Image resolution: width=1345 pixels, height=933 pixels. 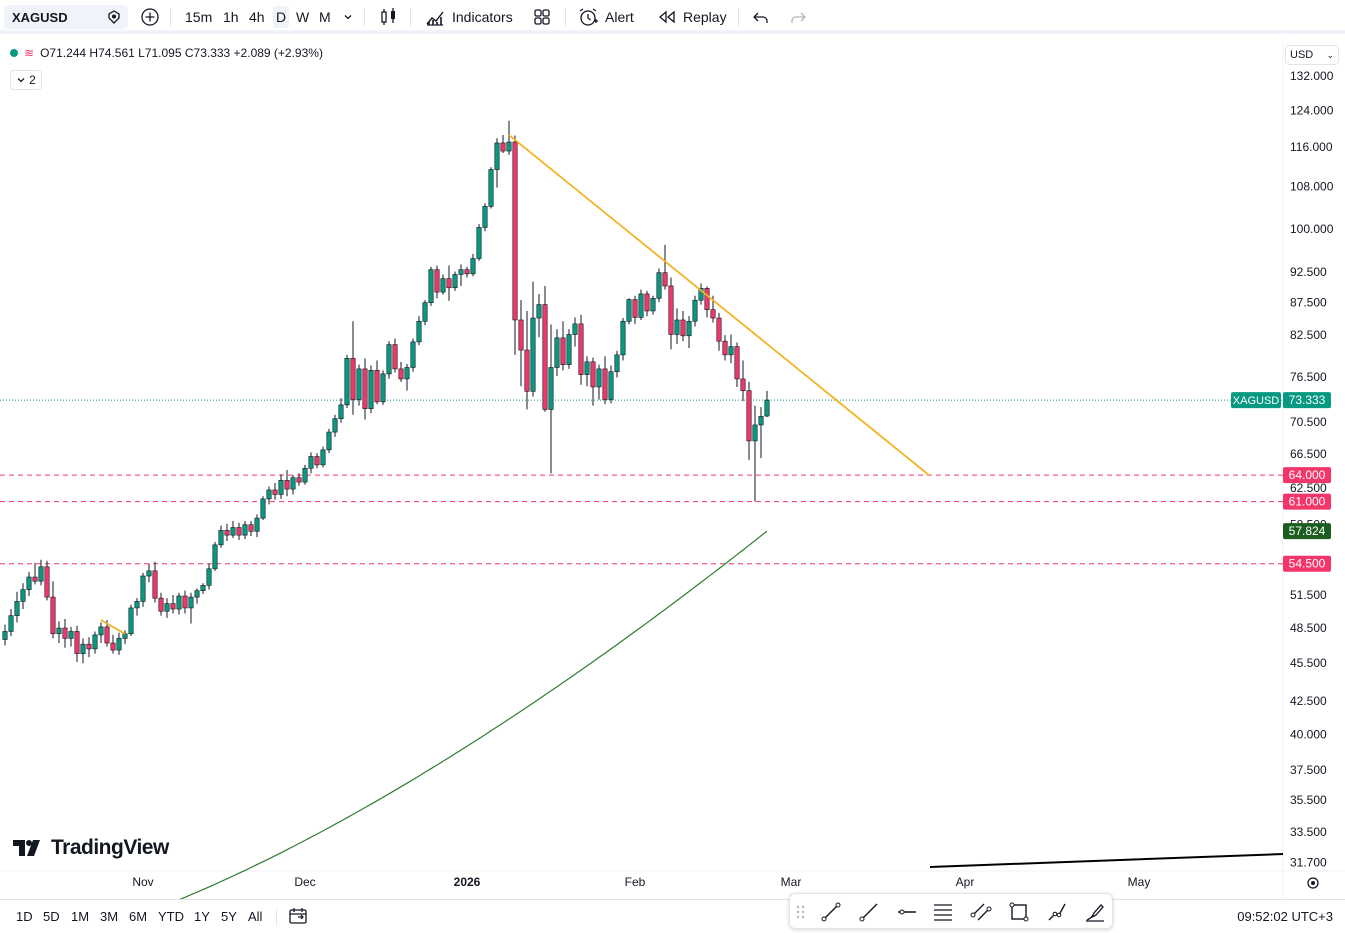 What do you see at coordinates (831, 912) in the screenshot?
I see `trend-line-icon` at bounding box center [831, 912].